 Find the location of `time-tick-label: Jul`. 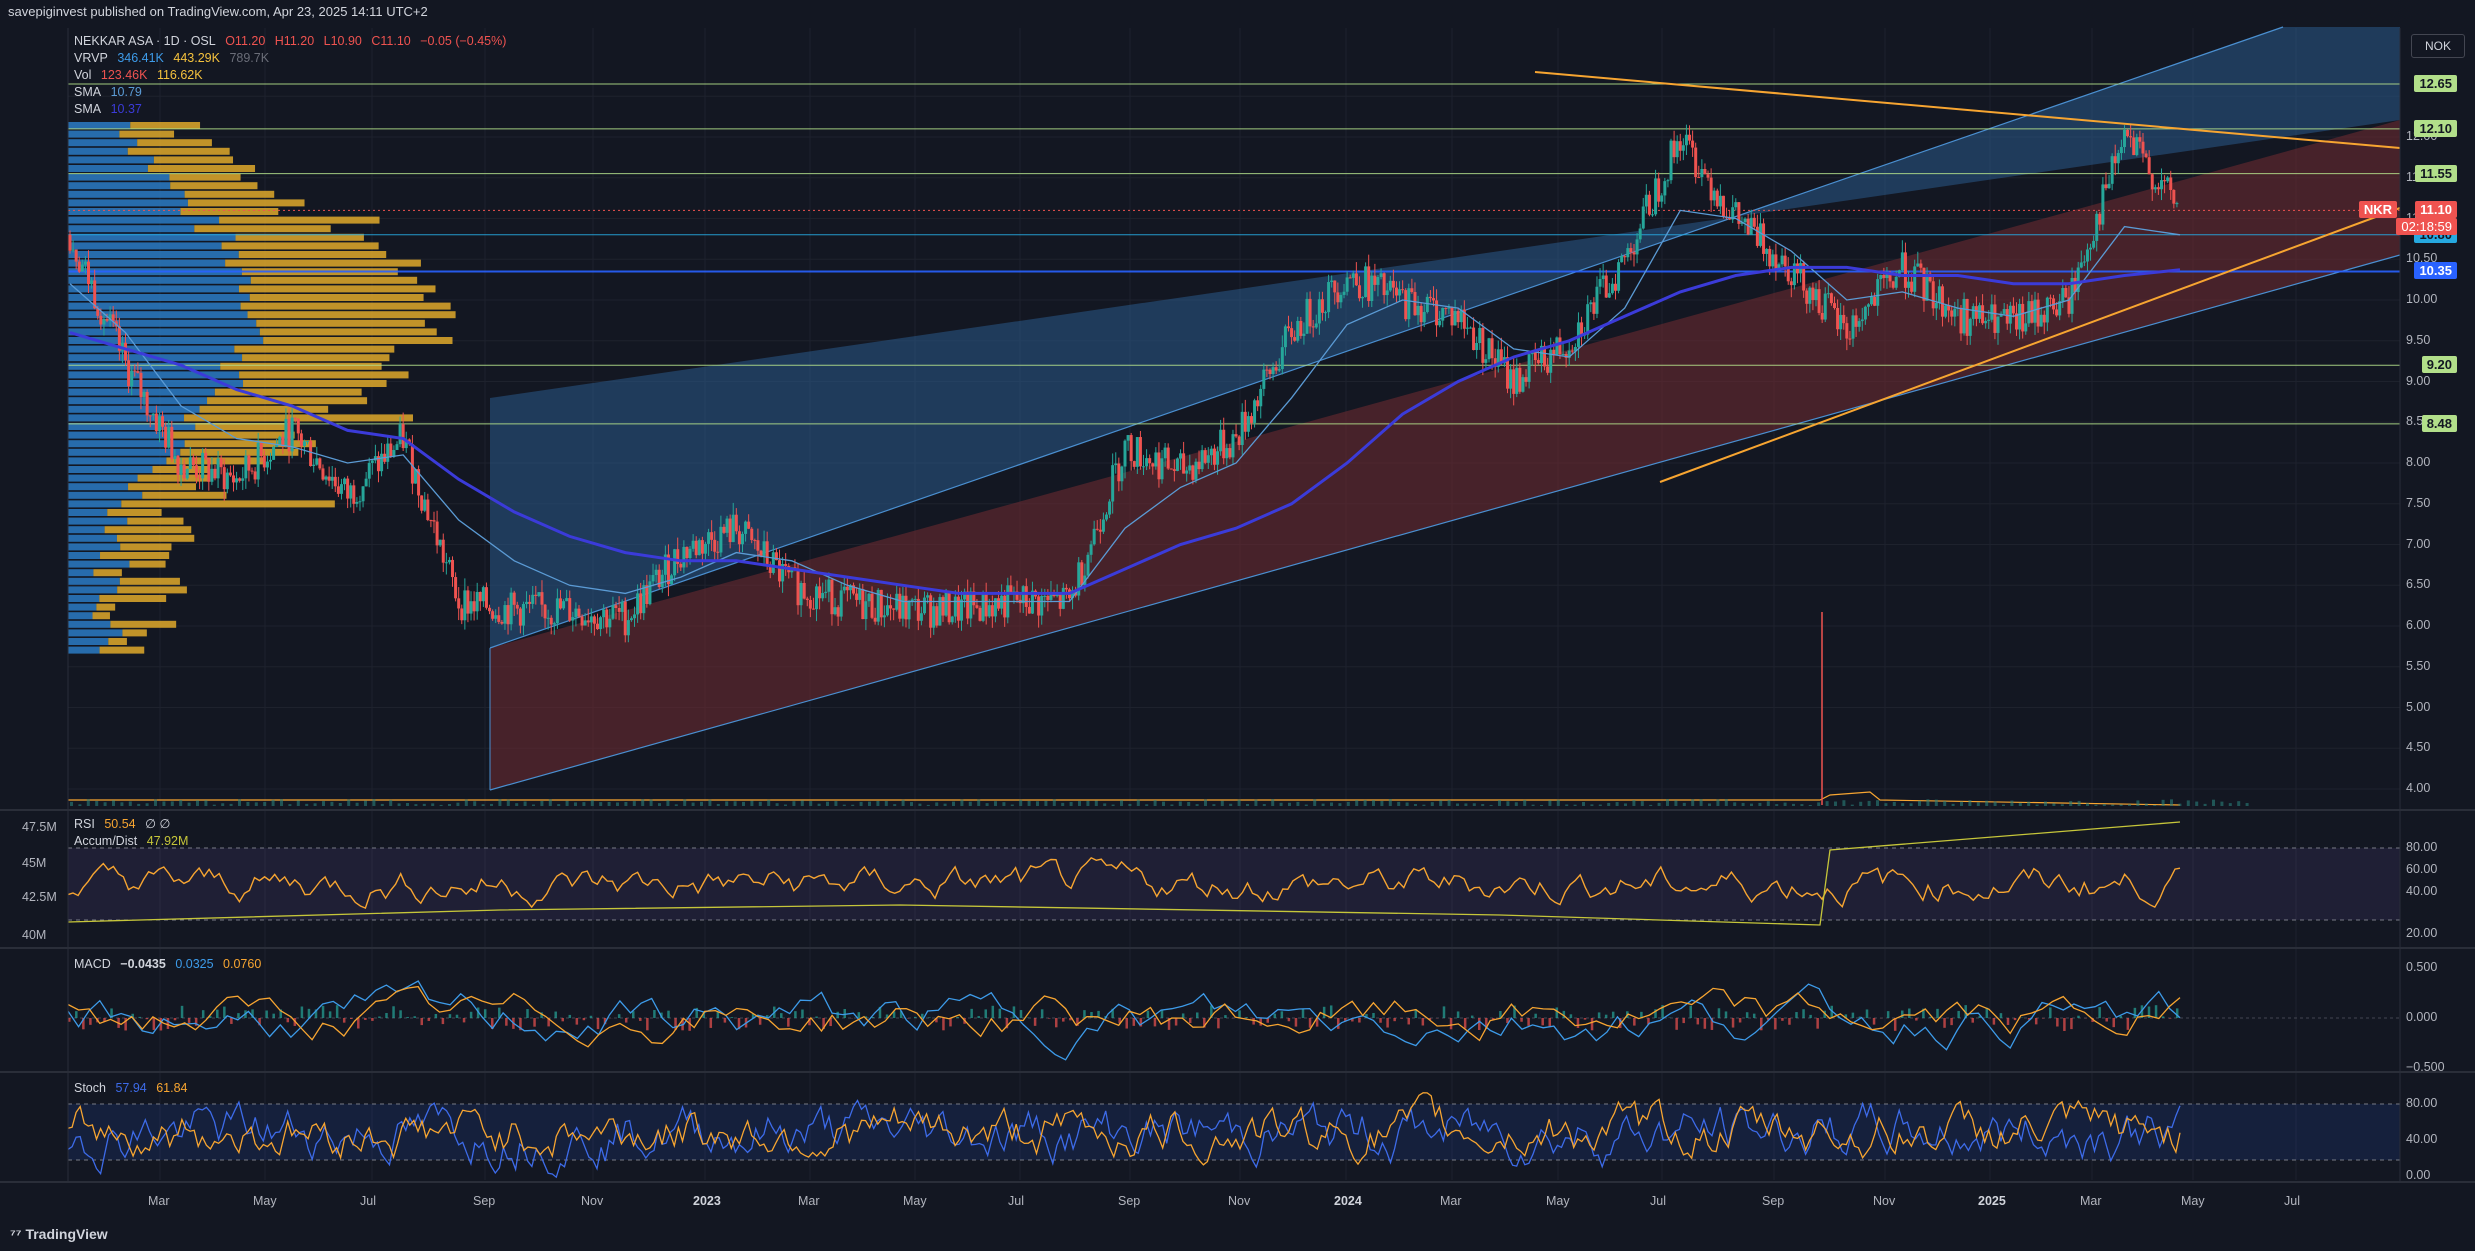

time-tick-label: Jul is located at coordinates (2292, 1201).